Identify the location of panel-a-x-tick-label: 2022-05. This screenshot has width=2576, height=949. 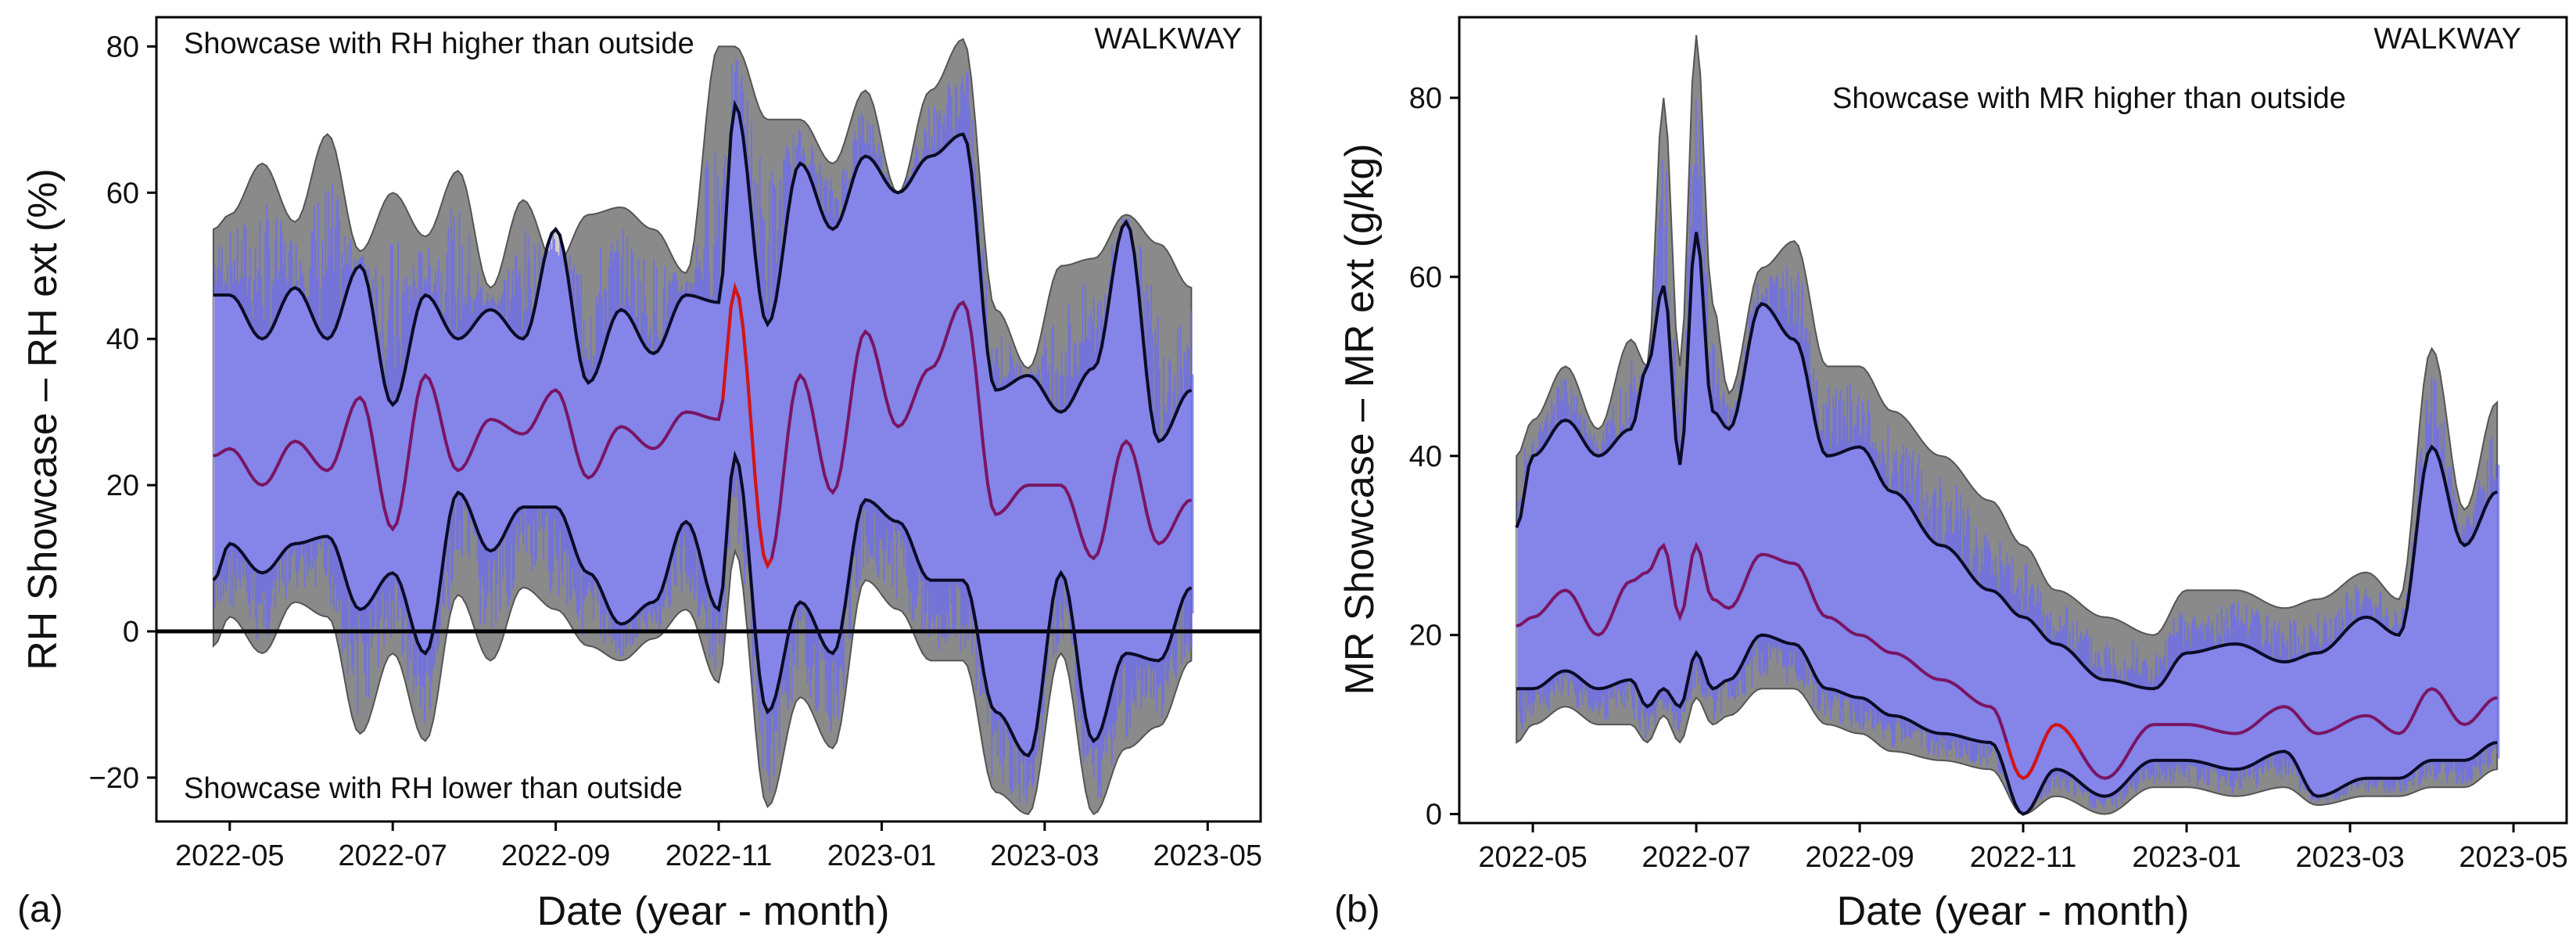
(229, 855).